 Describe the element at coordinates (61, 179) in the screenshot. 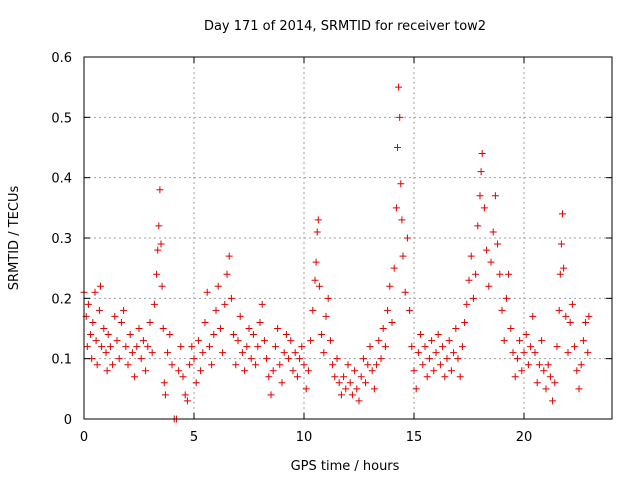

I see `y-tick-label: 0.4` at that location.